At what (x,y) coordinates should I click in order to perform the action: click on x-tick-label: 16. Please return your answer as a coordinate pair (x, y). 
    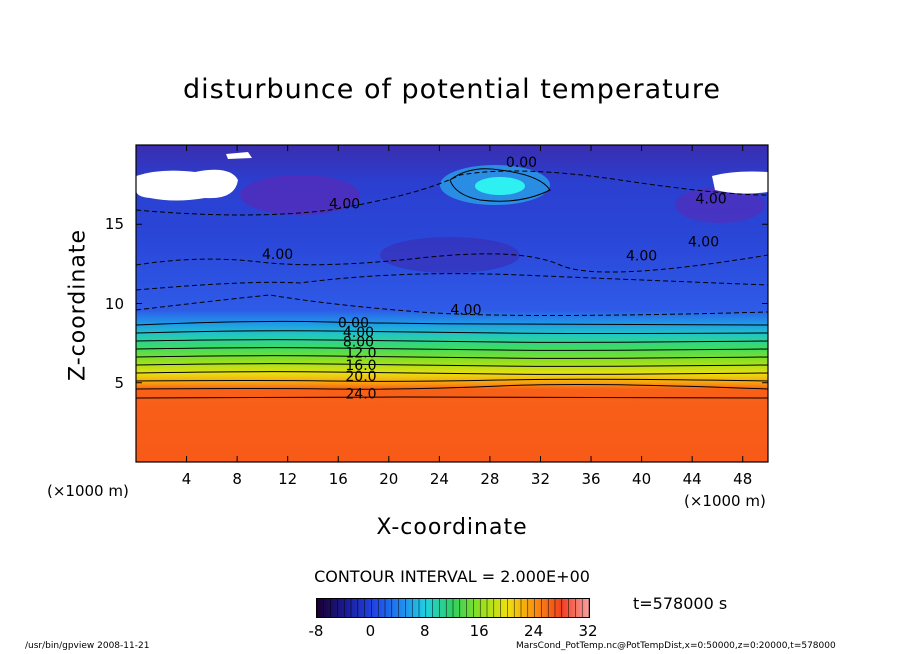
    Looking at the image, I should click on (338, 479).